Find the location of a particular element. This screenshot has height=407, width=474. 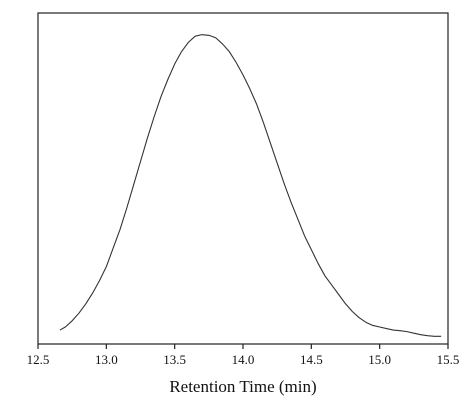

x-tick-label: 12.5 is located at coordinates (38, 359).